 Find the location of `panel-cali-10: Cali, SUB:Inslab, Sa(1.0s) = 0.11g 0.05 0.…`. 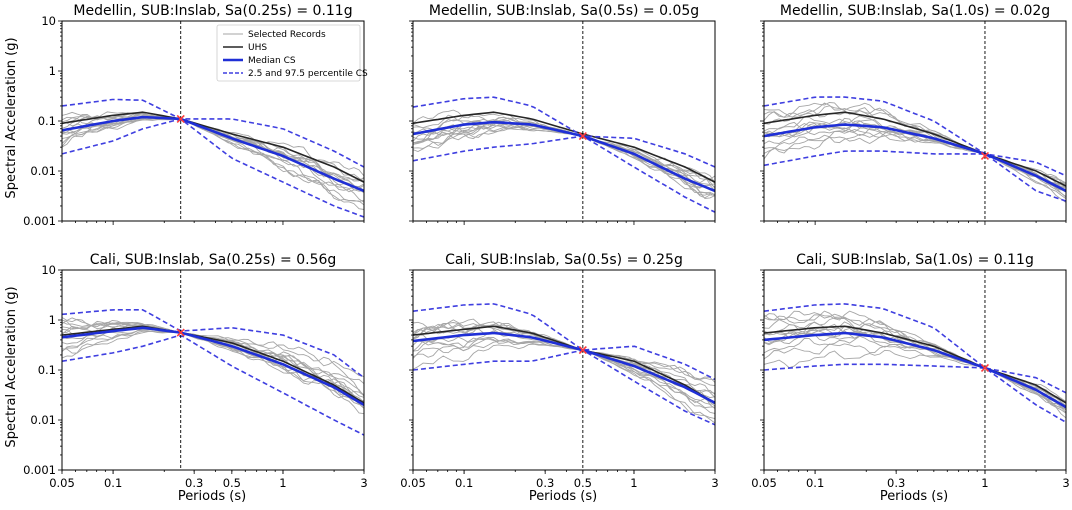

panel-cali-10: Cali, SUB:Inslab, Sa(1.0s) = 0.11g 0.05 0.… is located at coordinates (910, 371).